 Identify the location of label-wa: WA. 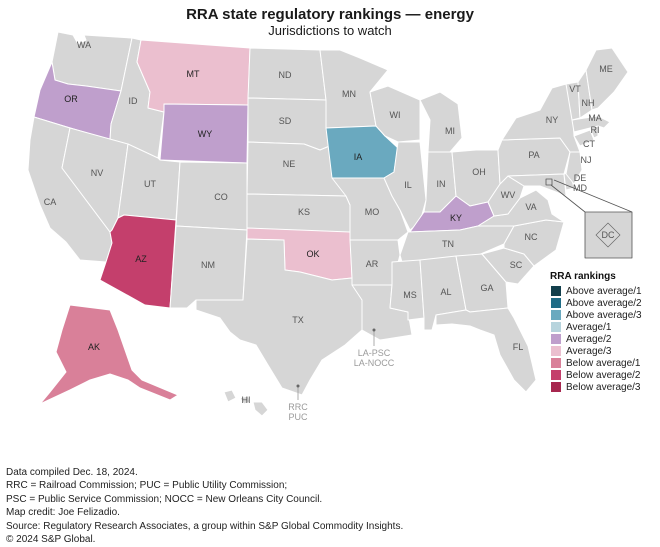
(84, 45).